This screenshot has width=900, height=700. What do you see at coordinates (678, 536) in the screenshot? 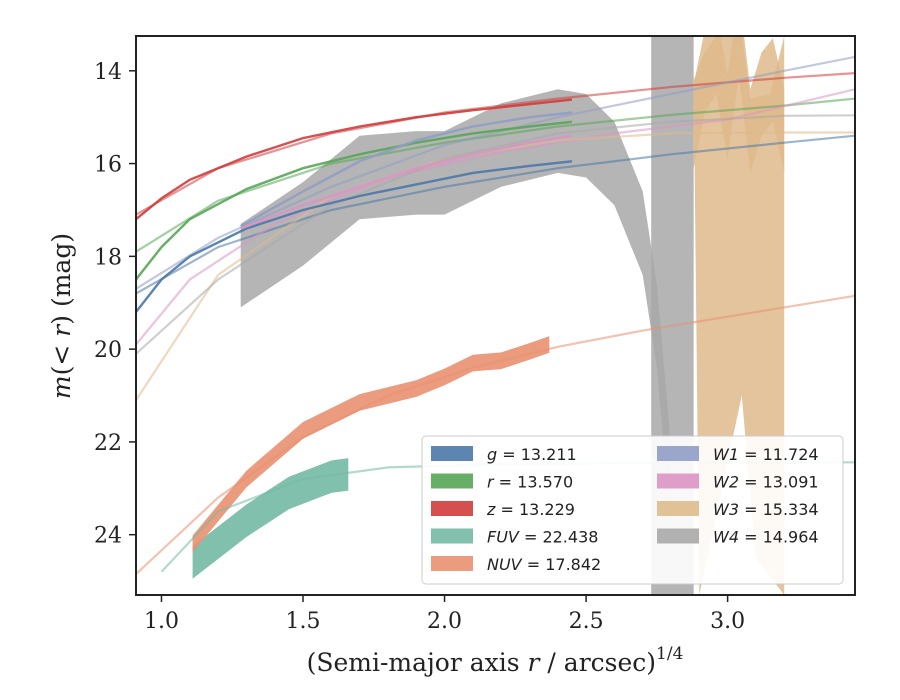
I see `legend-swatch-W4` at bounding box center [678, 536].